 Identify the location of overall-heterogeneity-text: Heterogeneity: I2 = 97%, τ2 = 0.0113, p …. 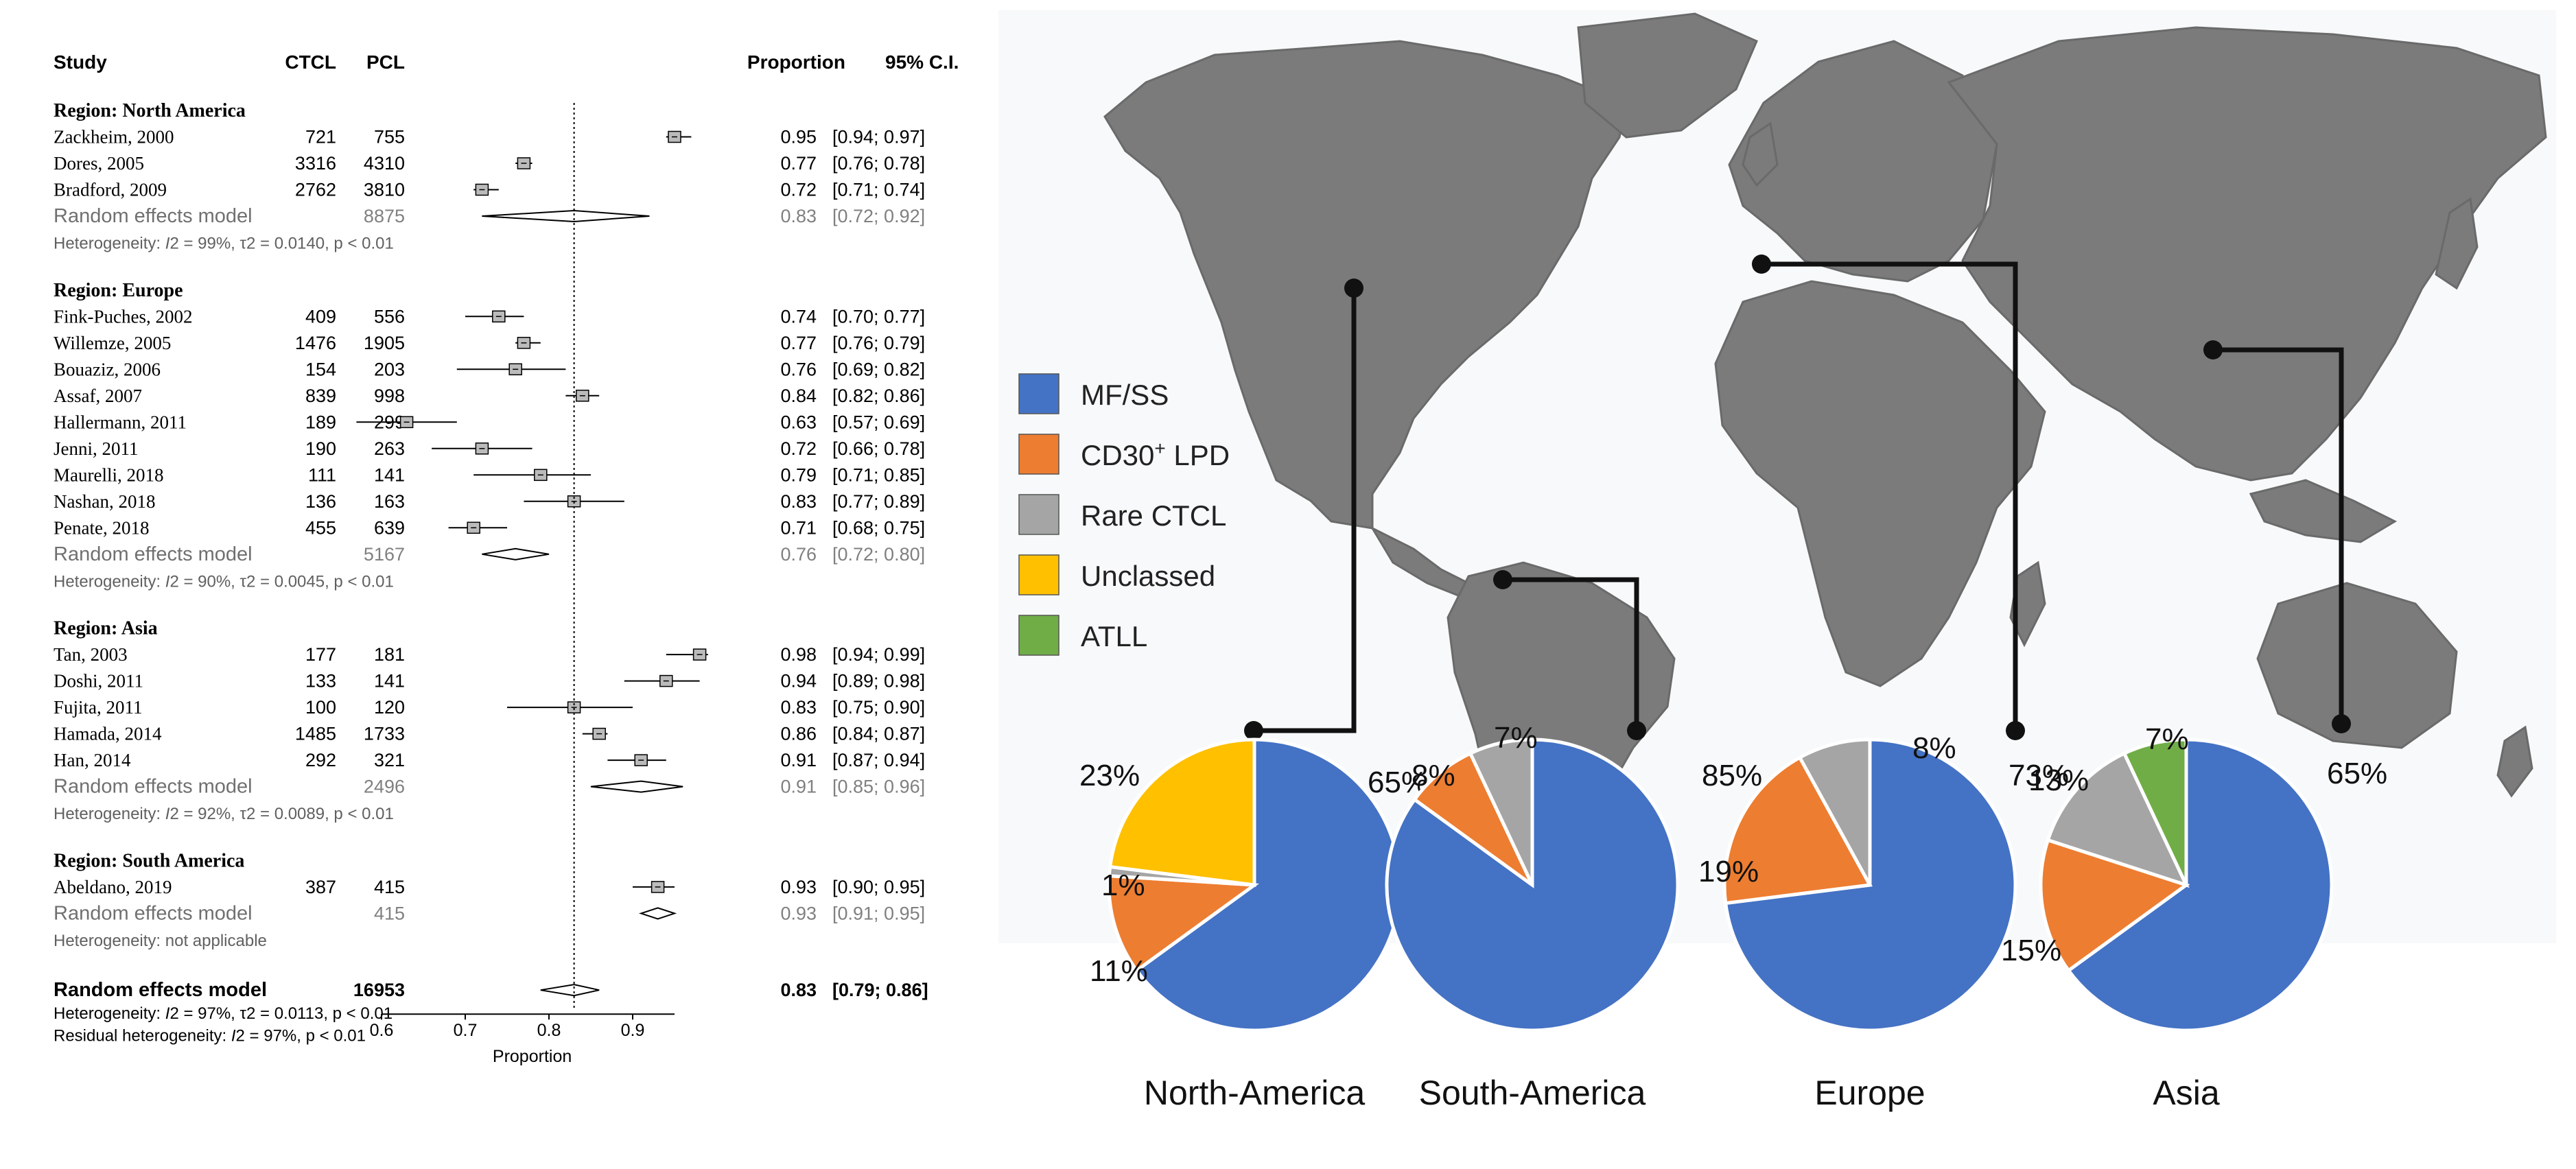
(223, 1013).